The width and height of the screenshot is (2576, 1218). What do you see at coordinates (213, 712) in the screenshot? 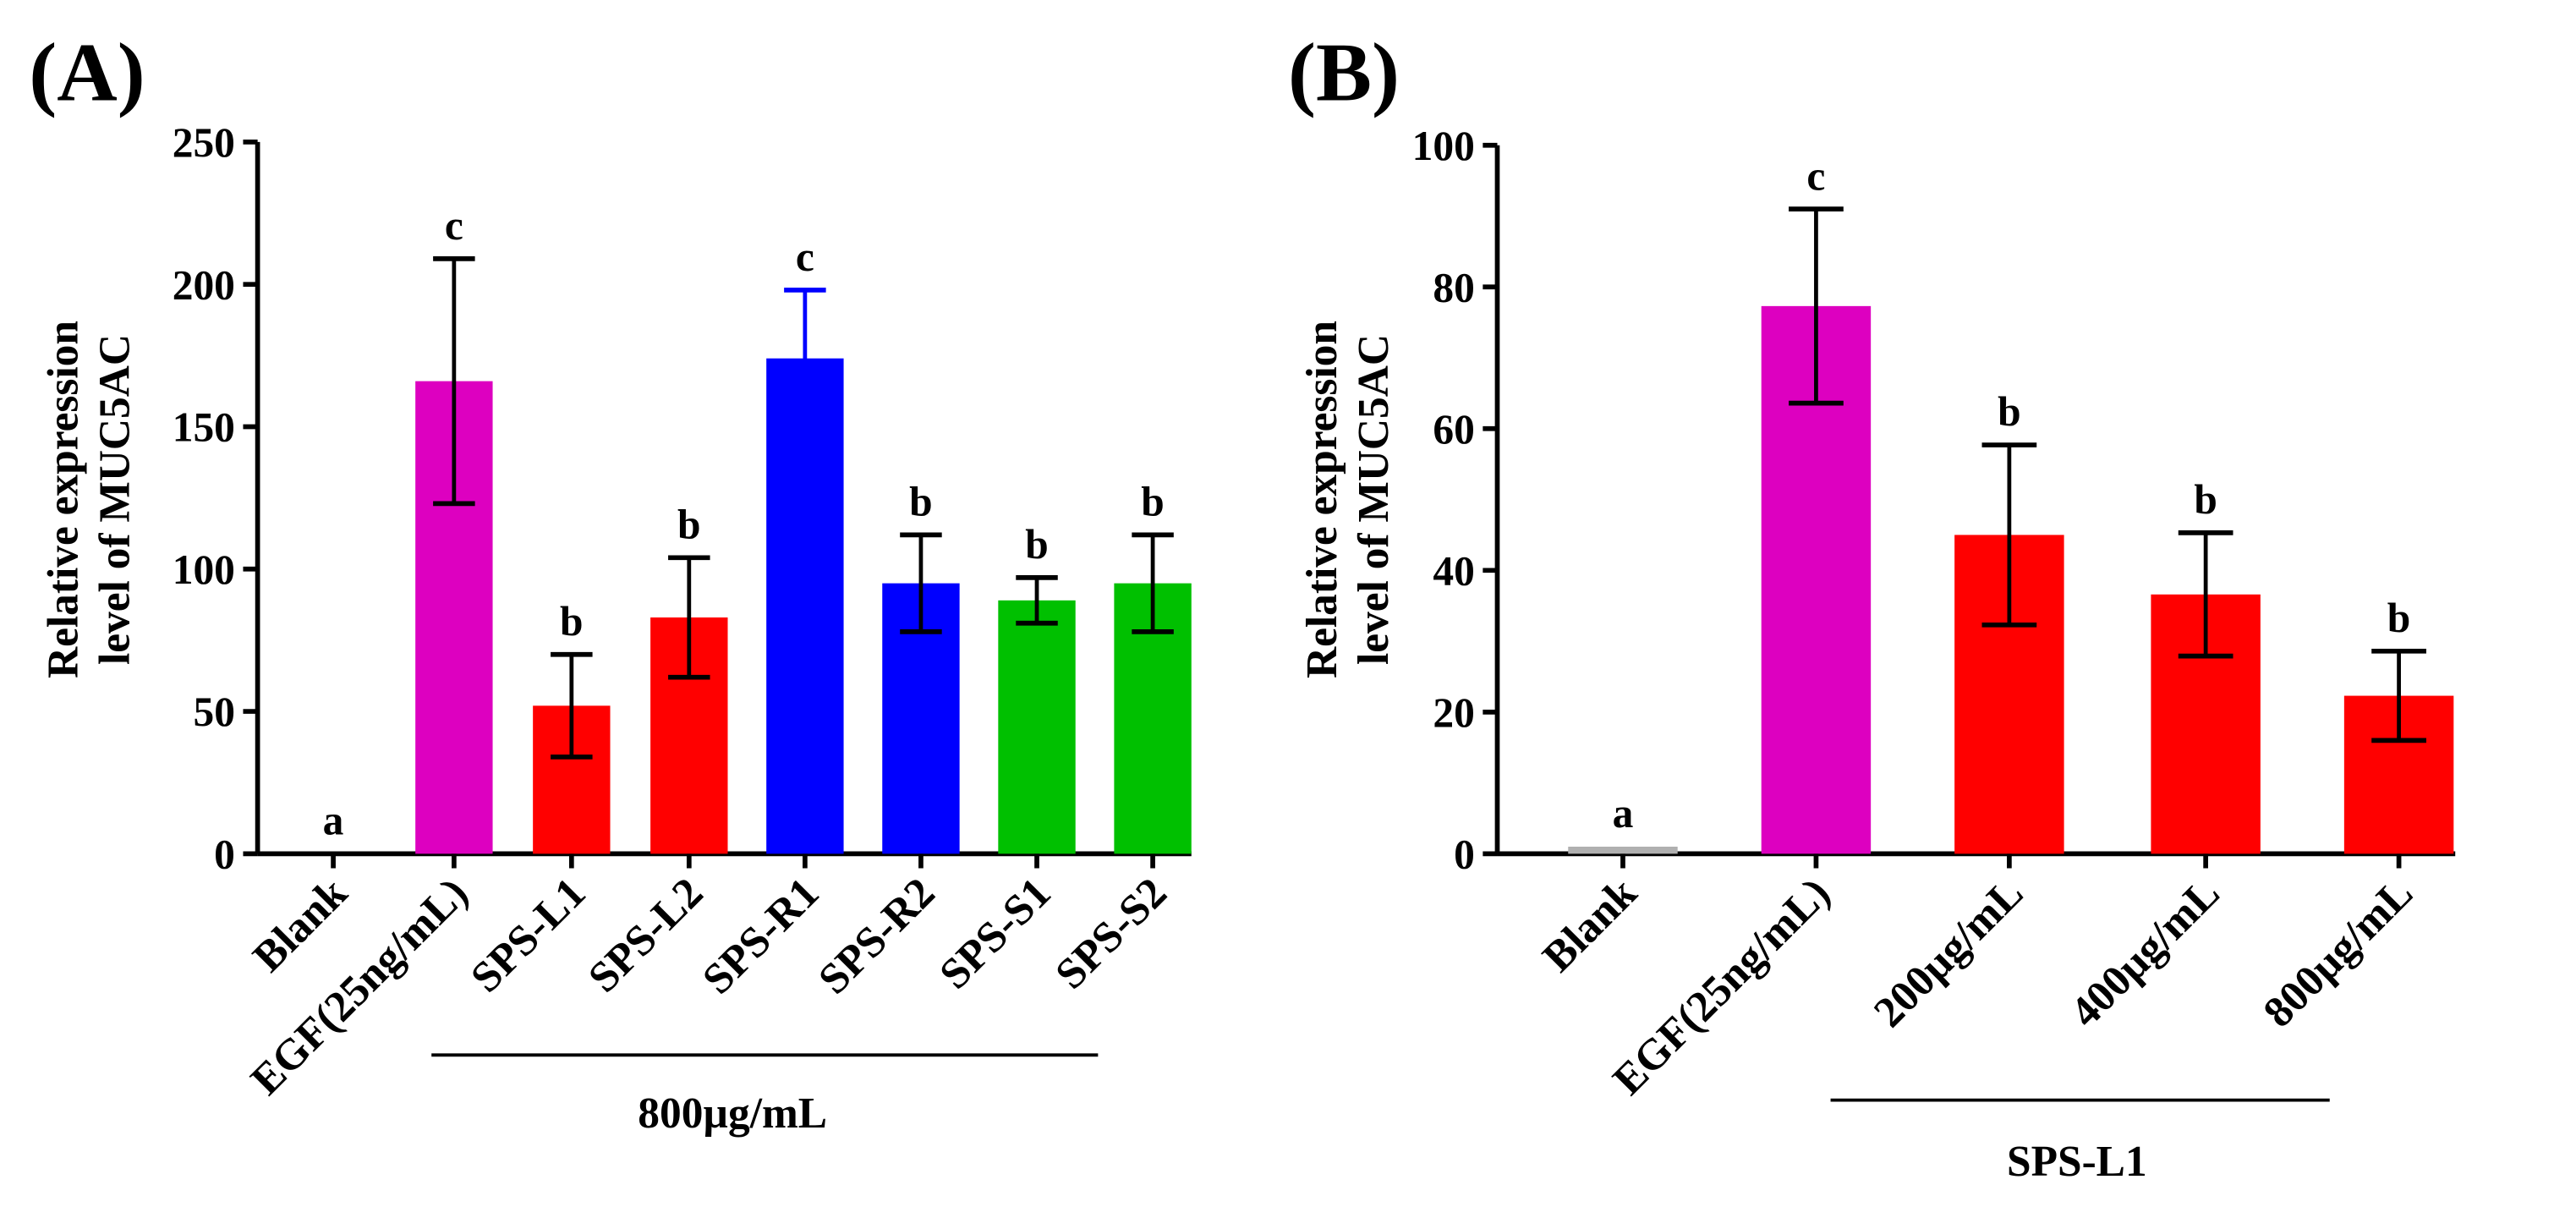
I see `y-tick-label: 50` at bounding box center [213, 712].